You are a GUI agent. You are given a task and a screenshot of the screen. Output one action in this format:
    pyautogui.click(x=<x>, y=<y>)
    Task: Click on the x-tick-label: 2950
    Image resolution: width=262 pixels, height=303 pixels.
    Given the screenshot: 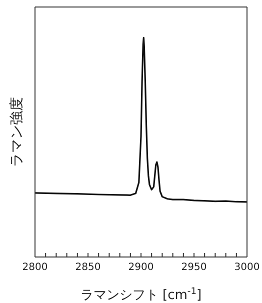 What is the action you would take?
    pyautogui.click(x=194, y=268)
    